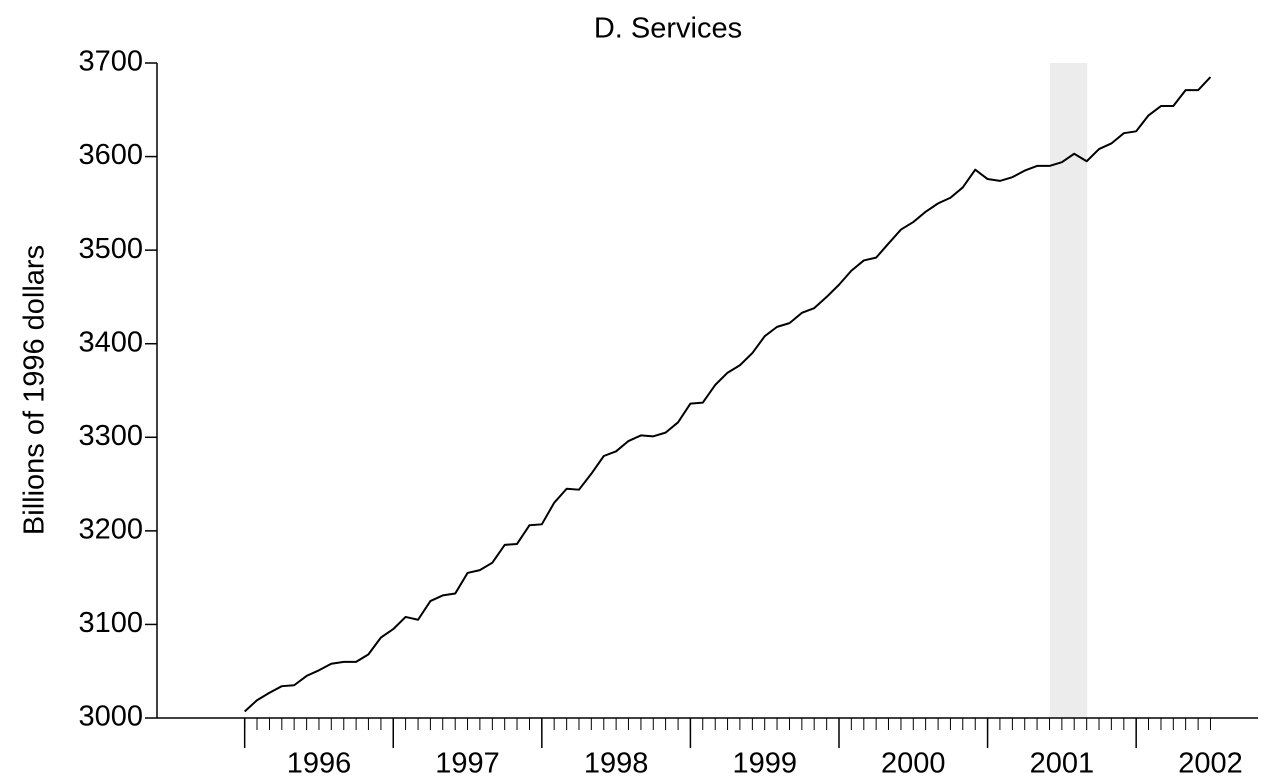 The width and height of the screenshot is (1270, 783). What do you see at coordinates (110, 249) in the screenshot?
I see `y-tick-label: 3500` at bounding box center [110, 249].